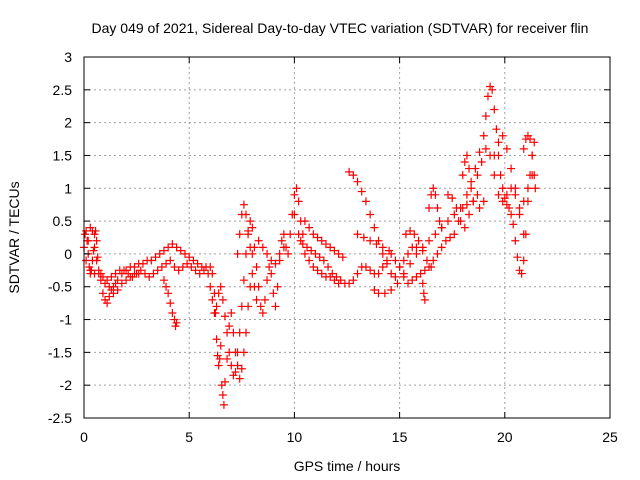  What do you see at coordinates (66, 320) in the screenshot?
I see `y-tick-label: -1` at bounding box center [66, 320].